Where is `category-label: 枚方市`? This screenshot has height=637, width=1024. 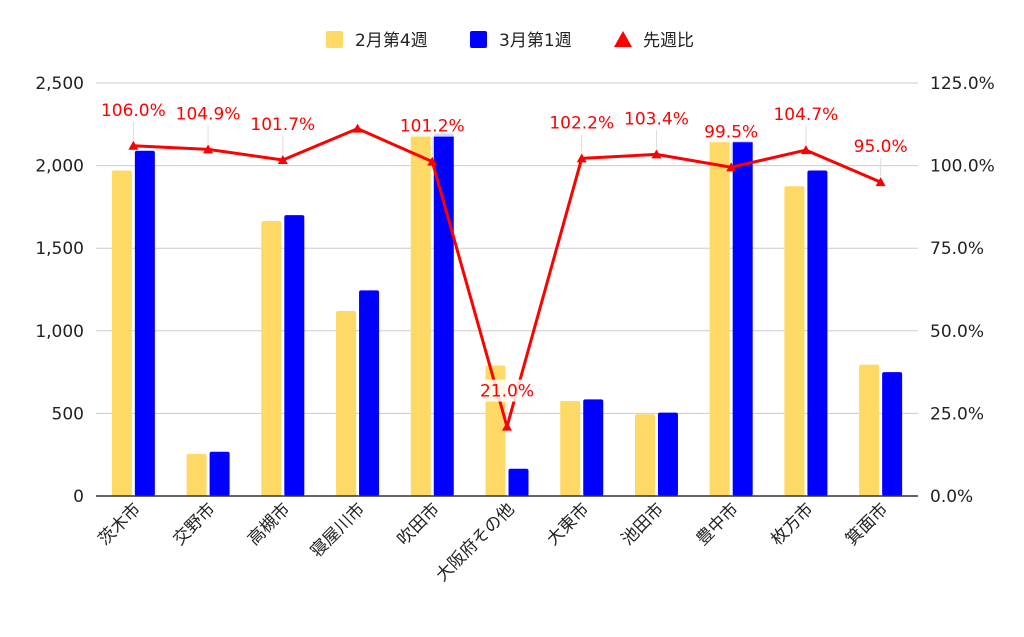 category-label: 枚方市 is located at coordinates (792, 524).